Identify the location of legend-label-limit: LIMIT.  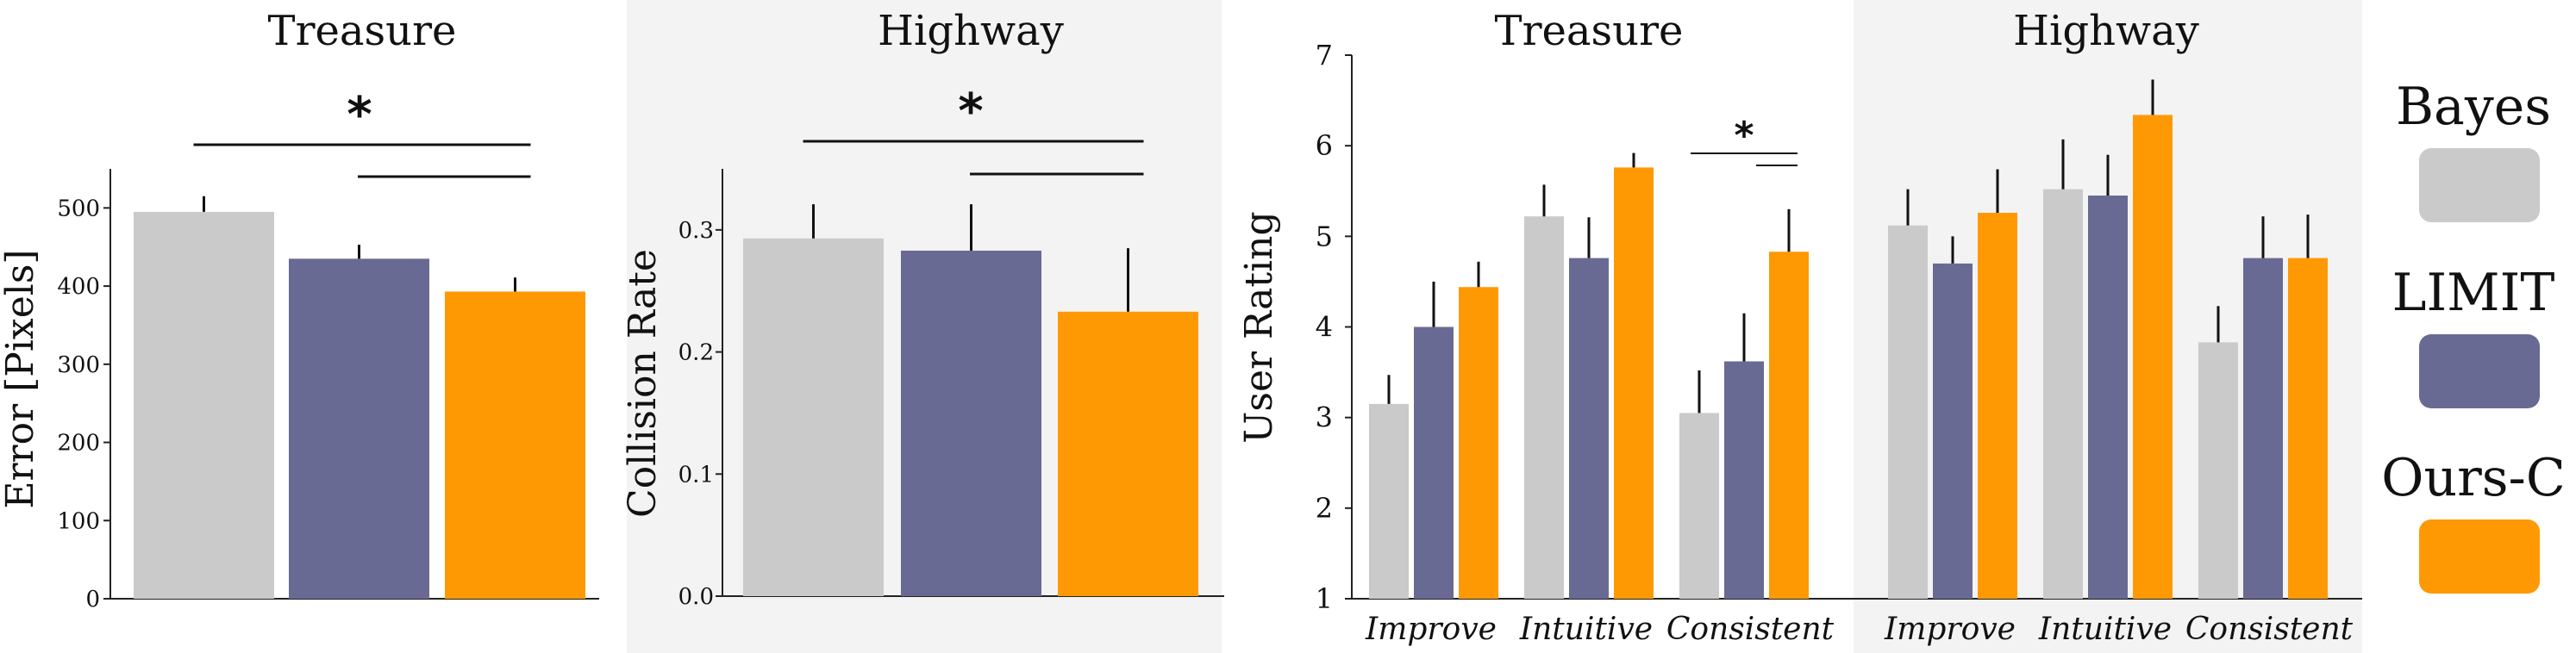
(2473, 293).